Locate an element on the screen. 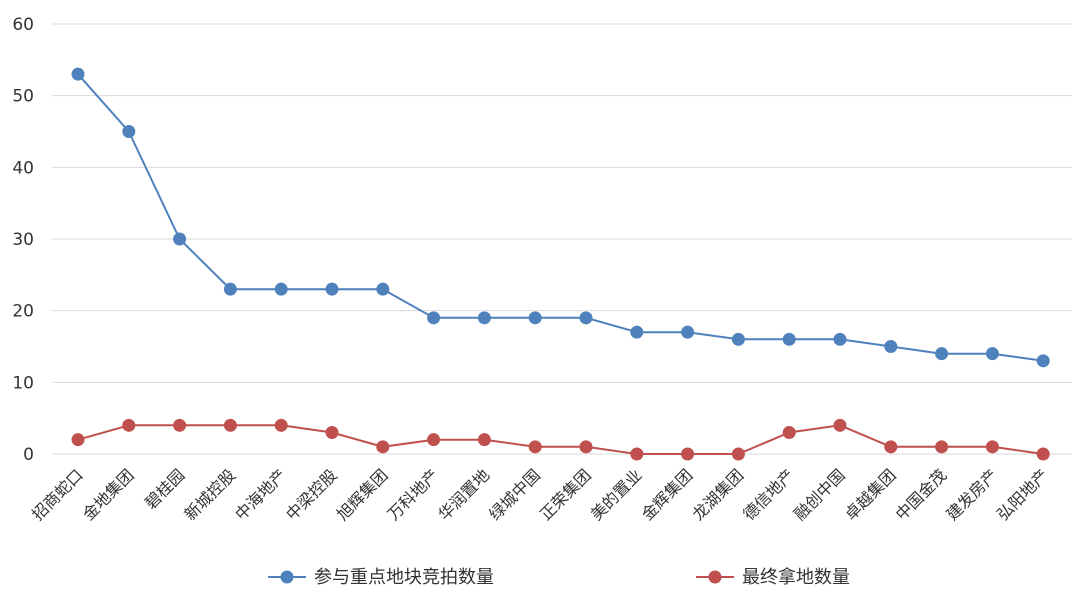 This screenshot has width=1080, height=598. legend-item-series-1: 参与重点地块竞拍数量 is located at coordinates (381, 577).